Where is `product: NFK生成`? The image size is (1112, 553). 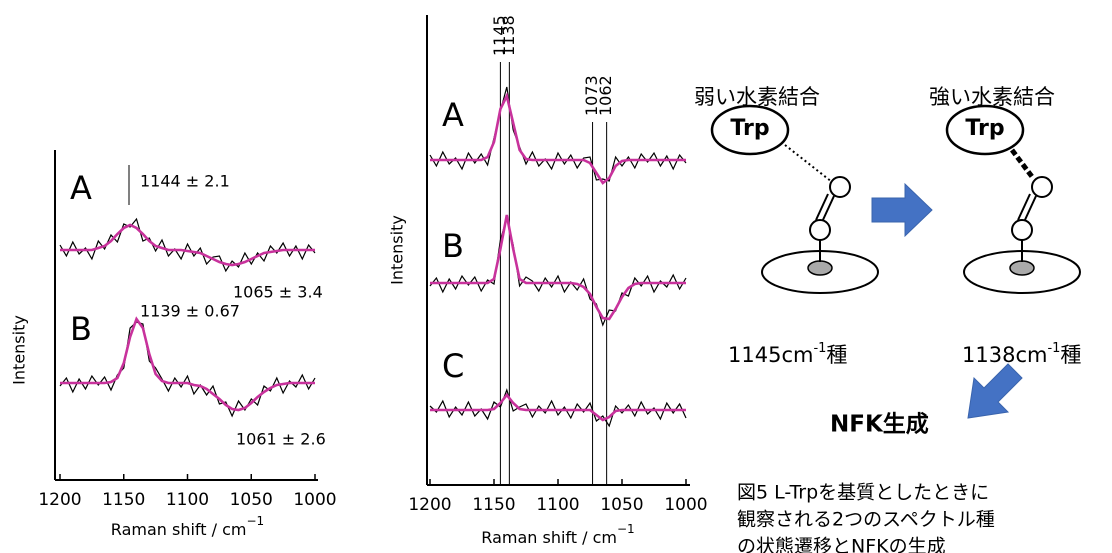 product: NFK生成 is located at coordinates (879, 425).